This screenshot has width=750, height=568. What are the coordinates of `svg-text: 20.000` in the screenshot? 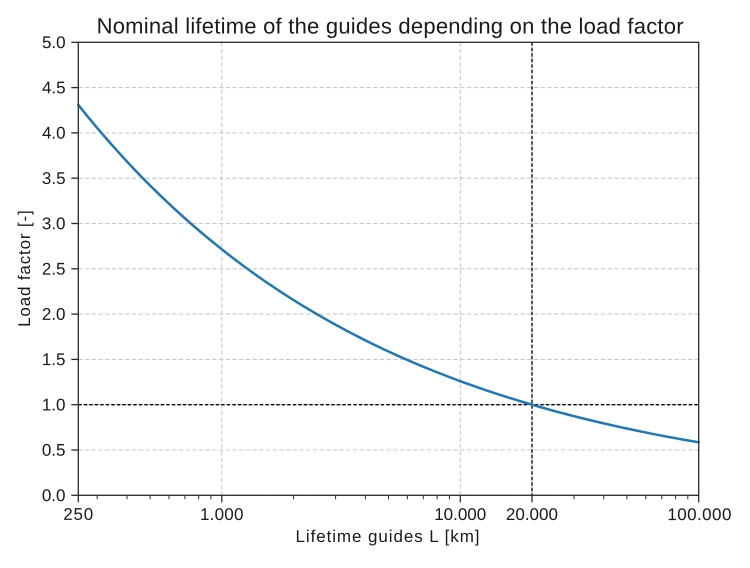 It's located at (532, 514).